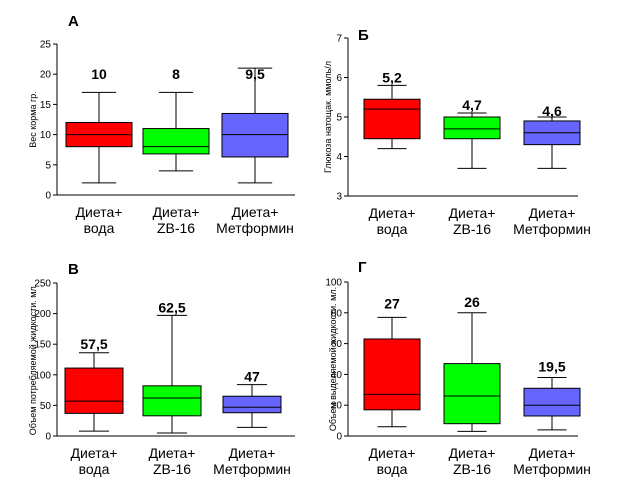 The height and width of the screenshot is (499, 626). Describe the element at coordinates (73, 21) in the screenshot. I see `panel-letter: А` at that location.